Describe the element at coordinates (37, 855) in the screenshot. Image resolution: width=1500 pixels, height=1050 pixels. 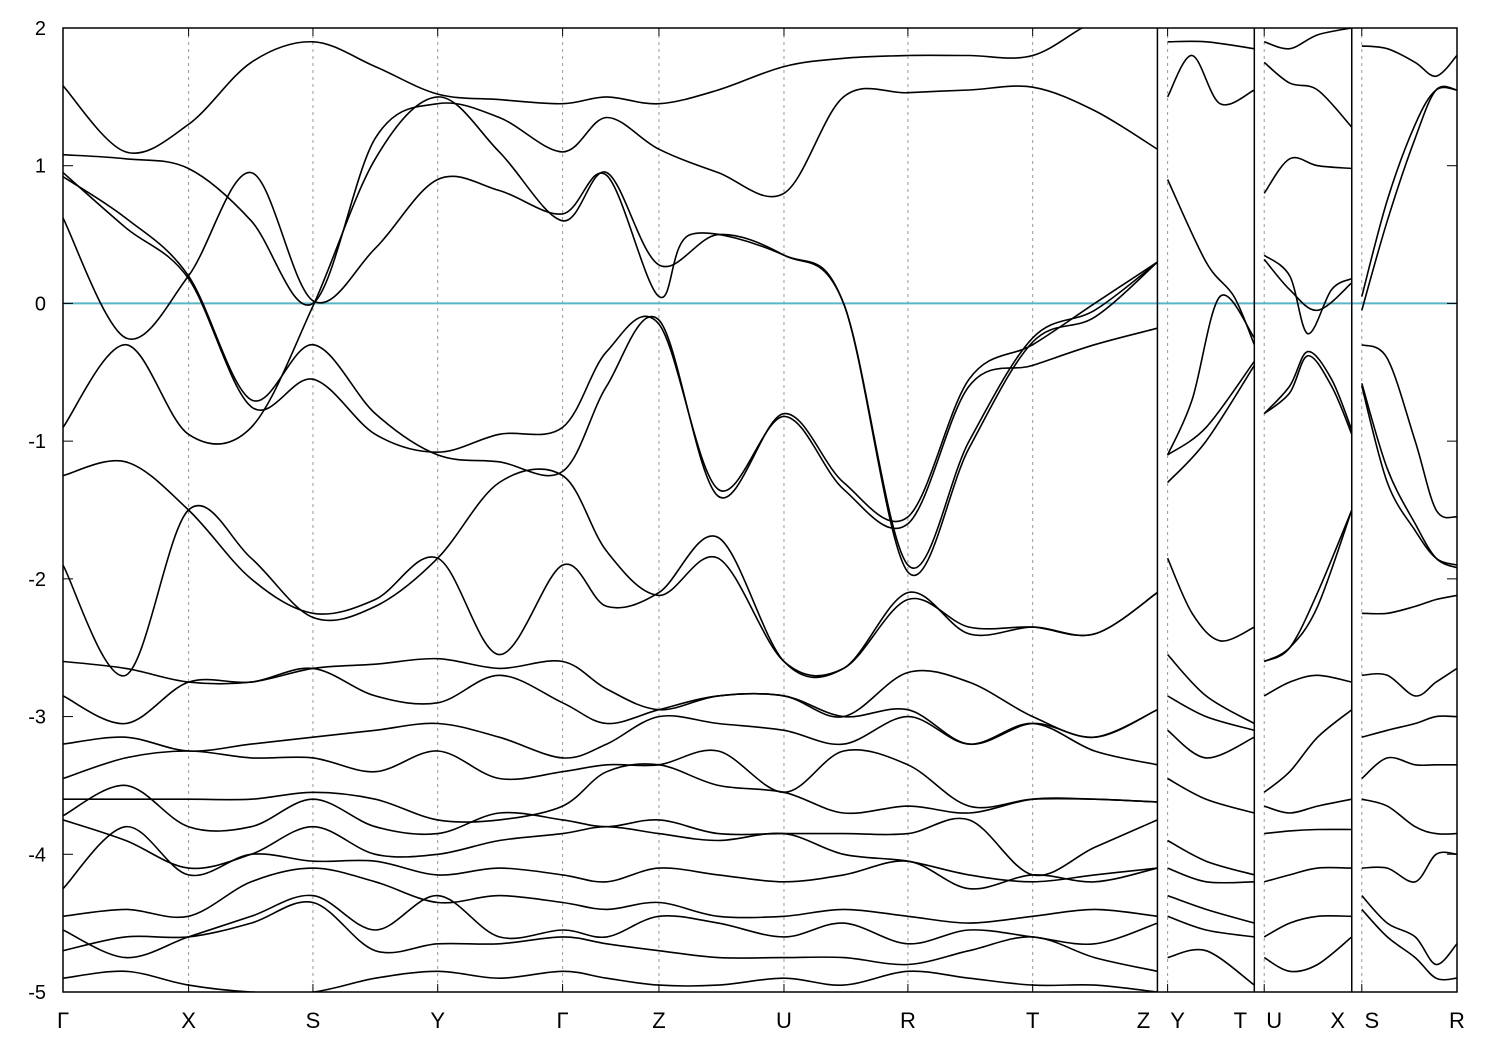
I see `y-tick-label: -4` at that location.